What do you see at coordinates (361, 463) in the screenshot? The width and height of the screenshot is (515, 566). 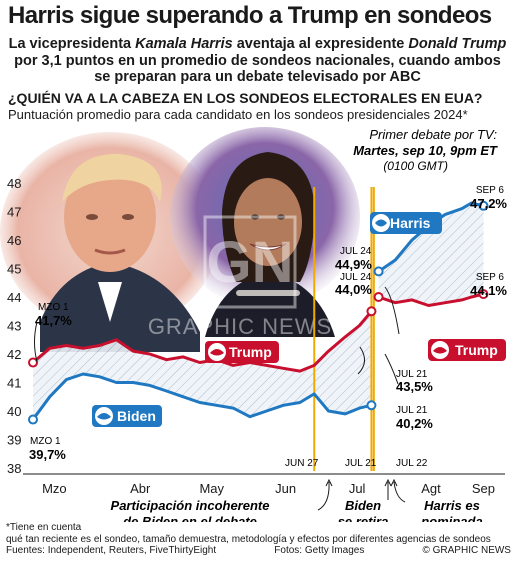 I see `event-label-jul21: JUL 21` at bounding box center [361, 463].